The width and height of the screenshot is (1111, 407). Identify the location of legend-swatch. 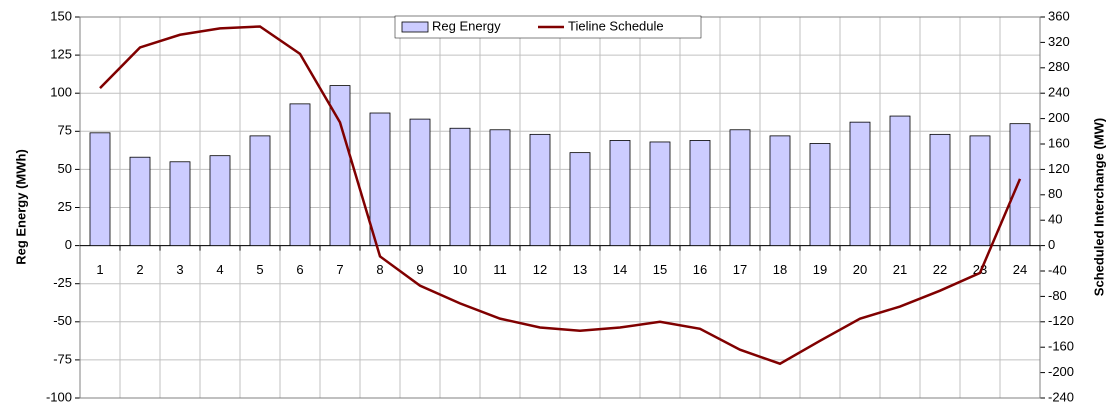
(415, 27).